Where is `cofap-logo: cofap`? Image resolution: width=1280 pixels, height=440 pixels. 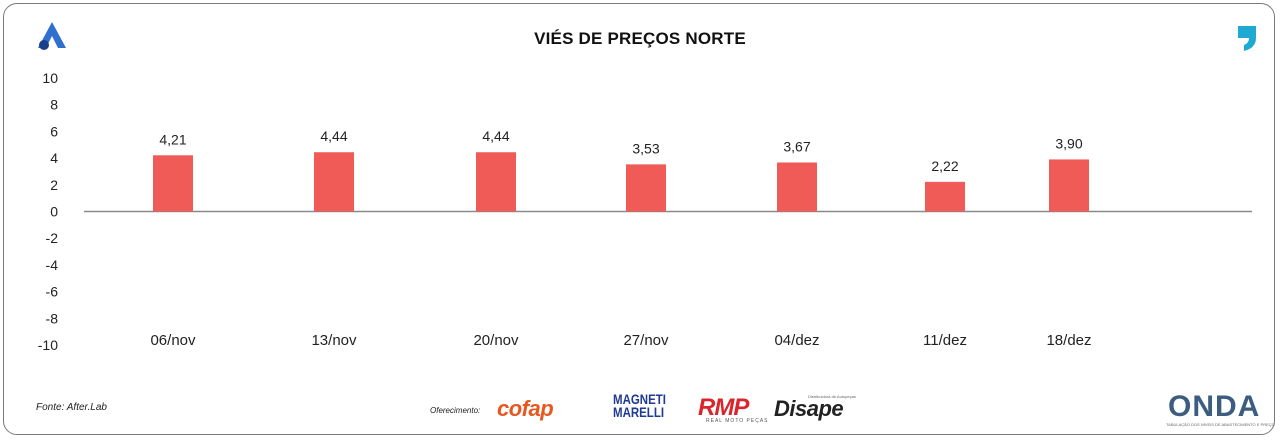
cofap-logo: cofap is located at coordinates (525, 408).